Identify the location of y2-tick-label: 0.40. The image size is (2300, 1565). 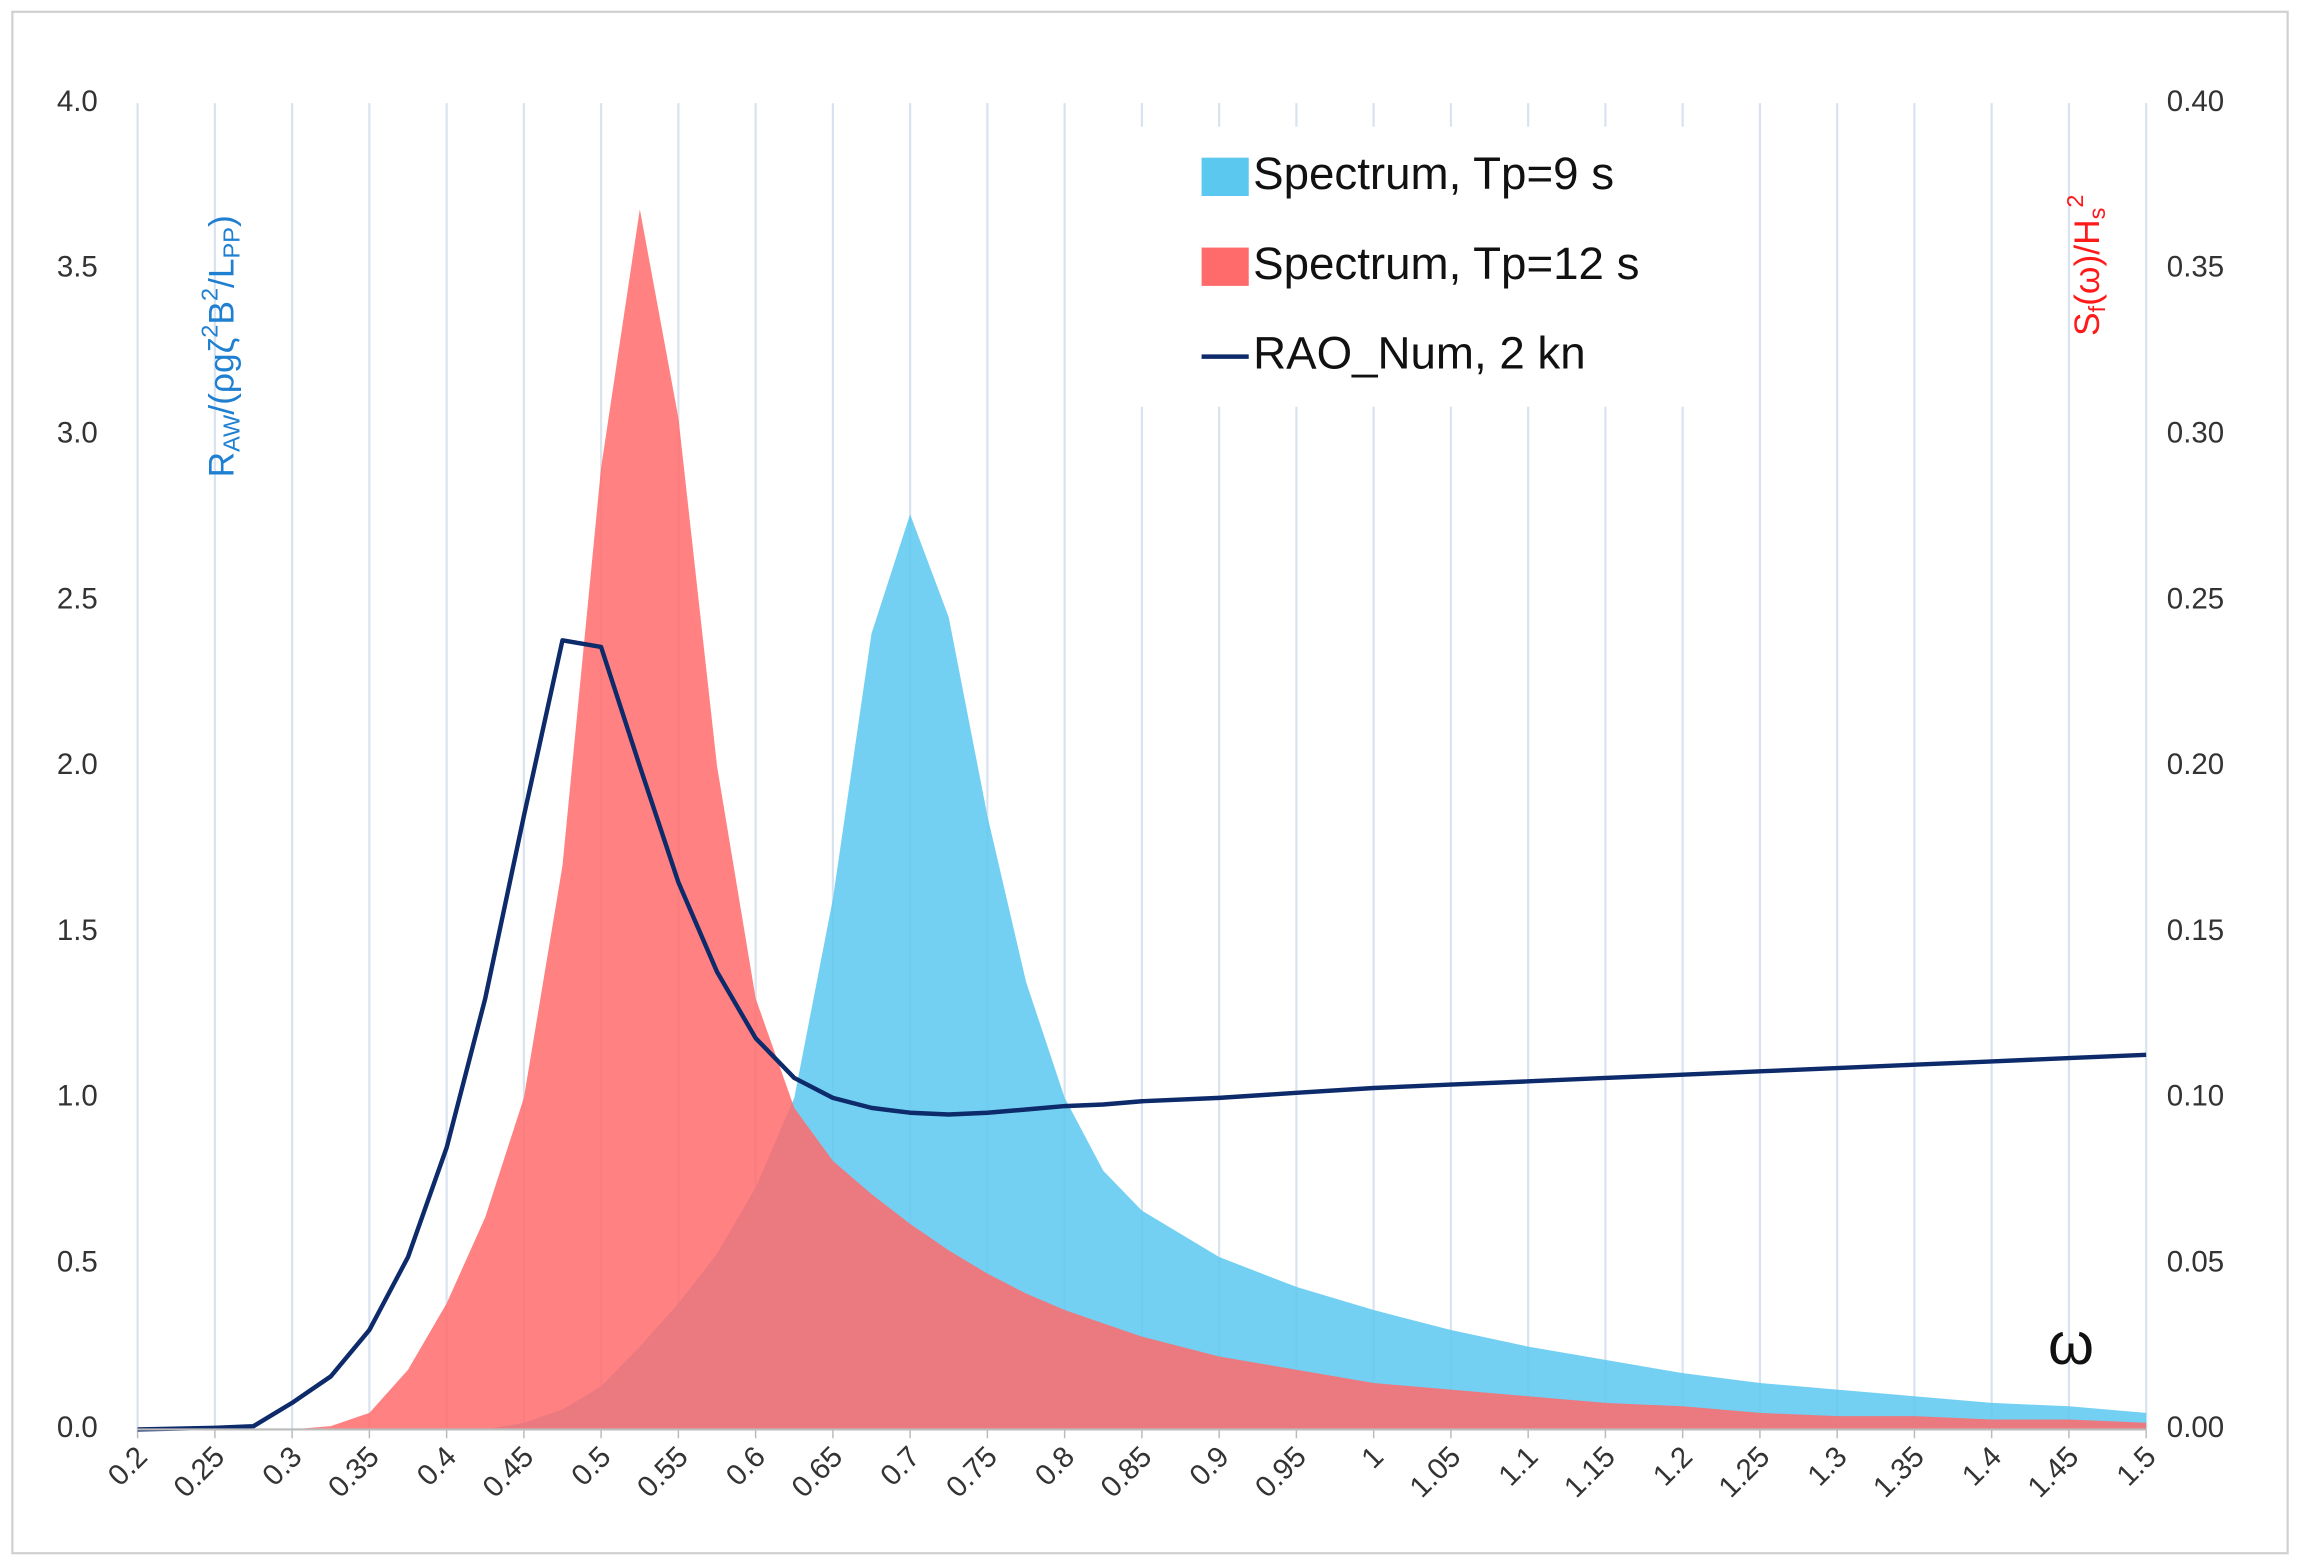
(2195, 101).